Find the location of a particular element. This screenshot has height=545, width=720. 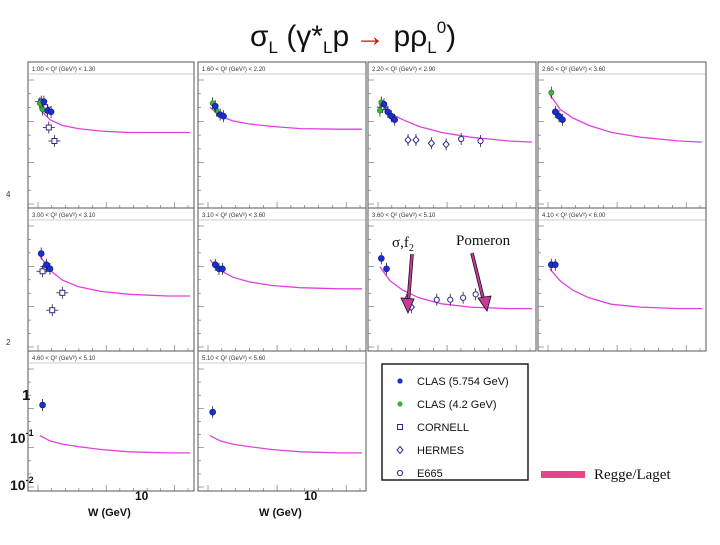

x-tick-10-1: 10 is located at coordinates (142, 496).